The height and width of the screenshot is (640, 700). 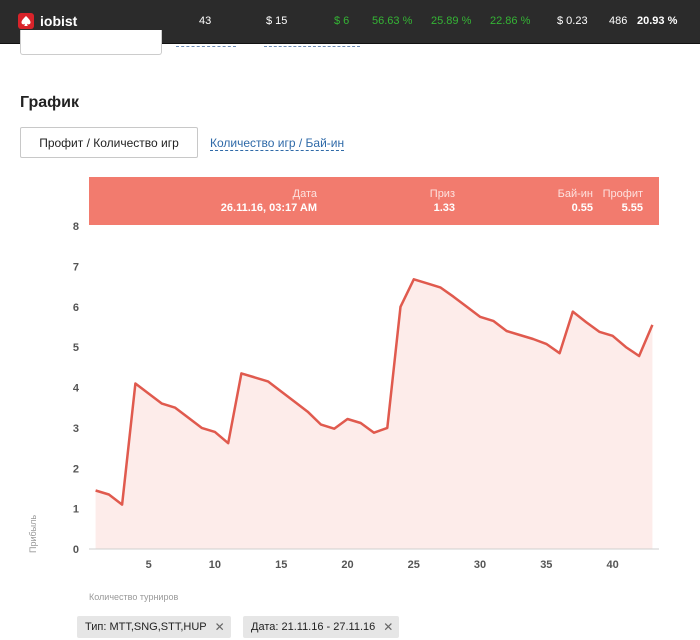 I want to click on stat-count: 486, so click(x=618, y=21).